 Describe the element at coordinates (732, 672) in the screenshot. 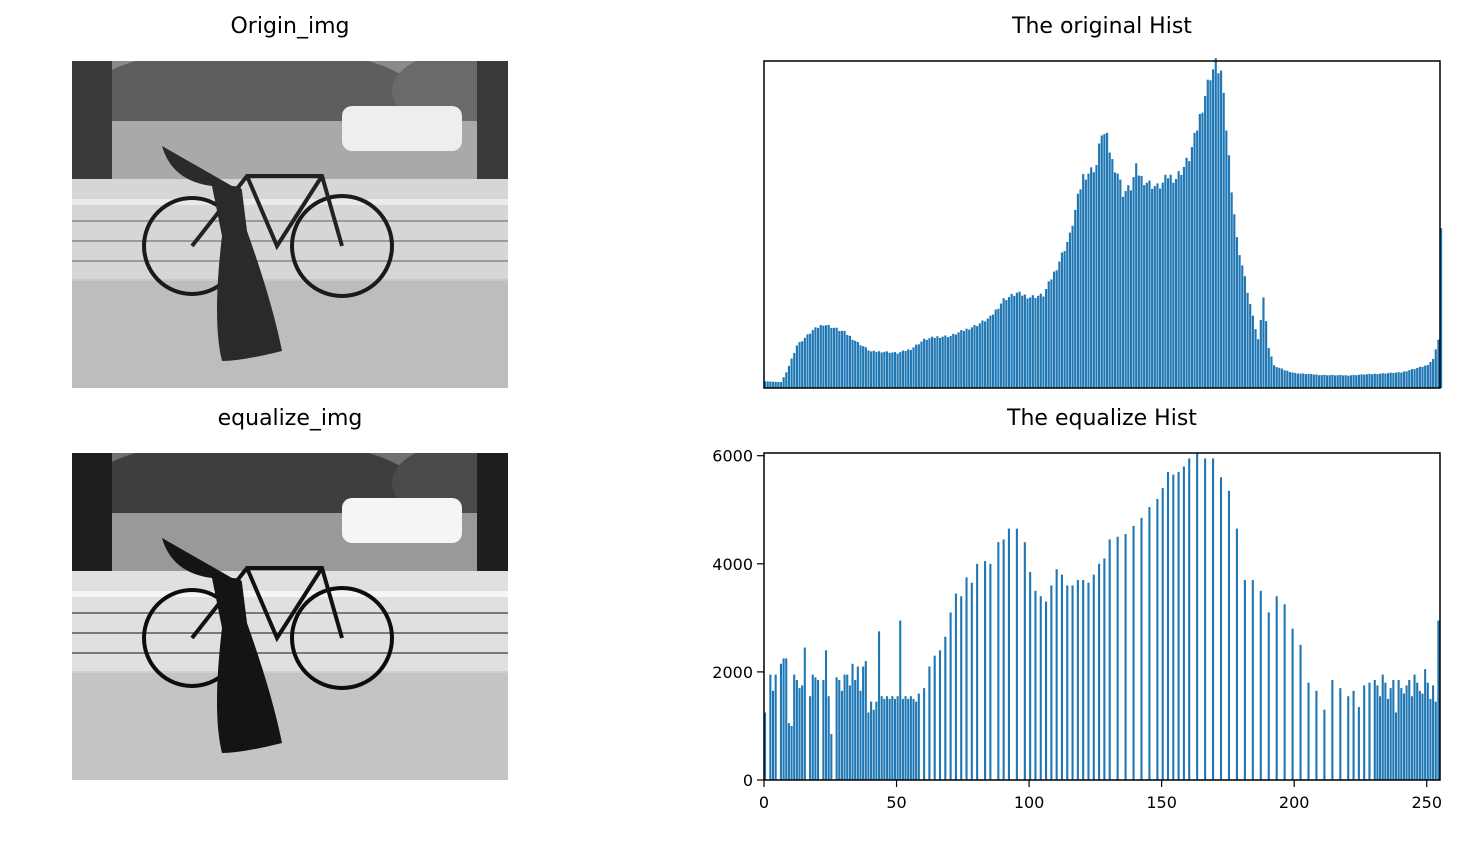

I see `y-tick-label: 2000` at that location.